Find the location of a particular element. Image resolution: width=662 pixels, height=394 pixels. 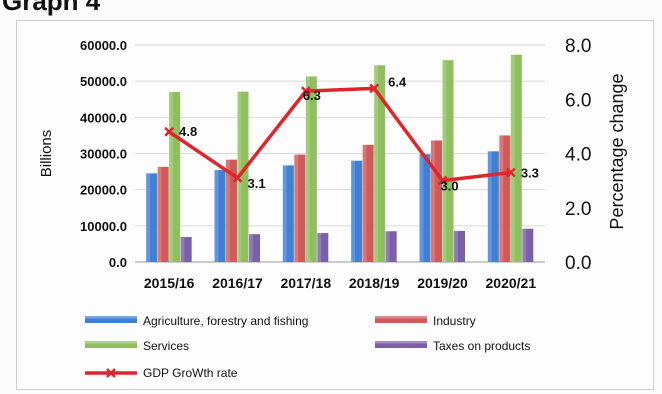

legend-item: Industry is located at coordinates (425, 321).